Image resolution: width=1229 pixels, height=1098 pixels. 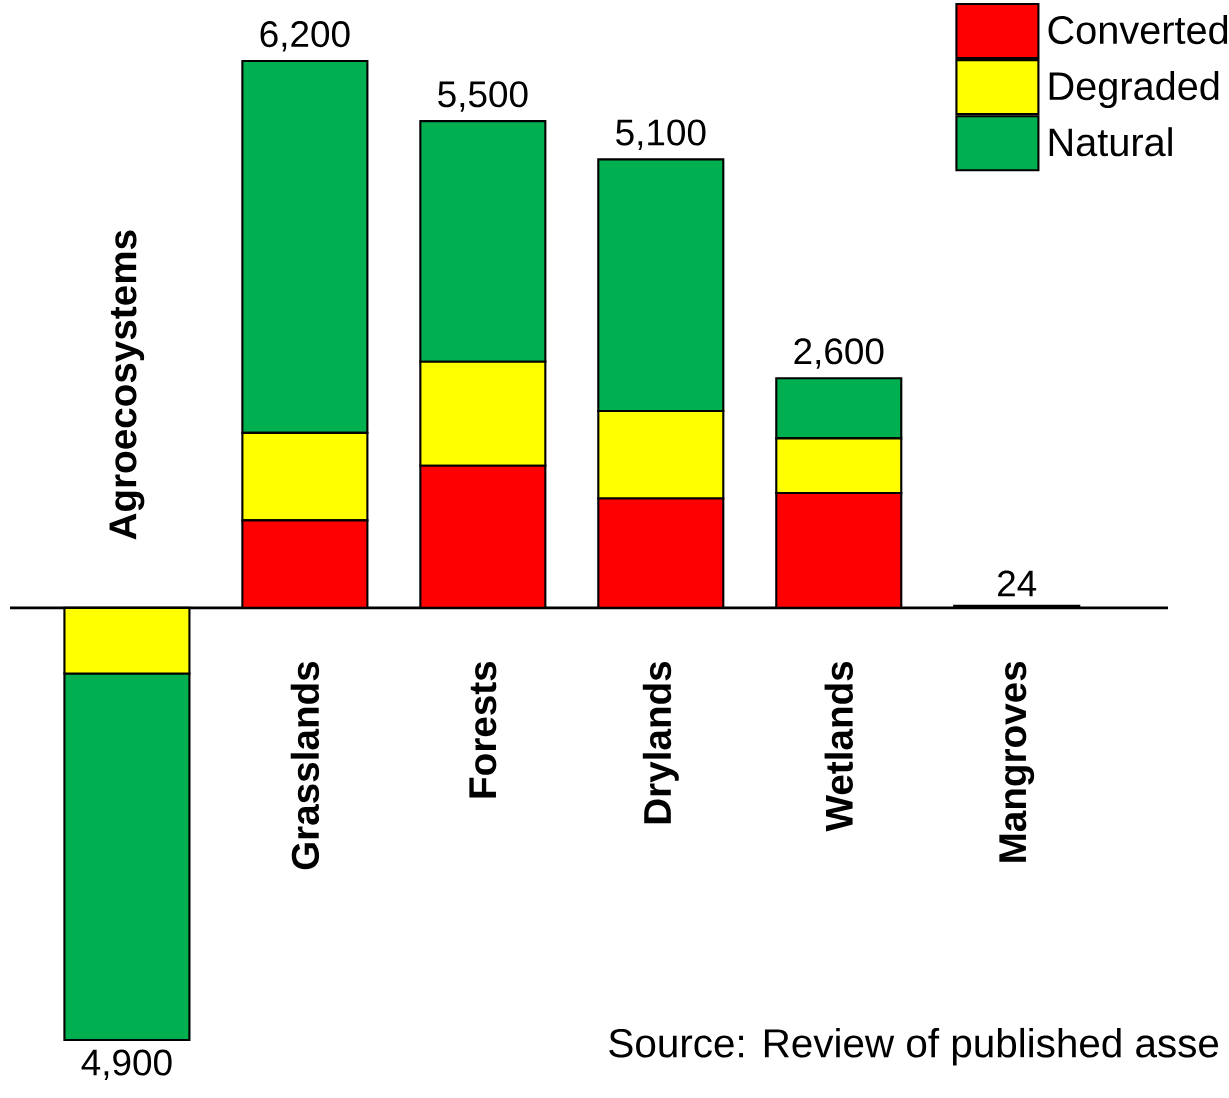 I want to click on annotation: Source: Review of published asse, so click(x=914, y=1046).